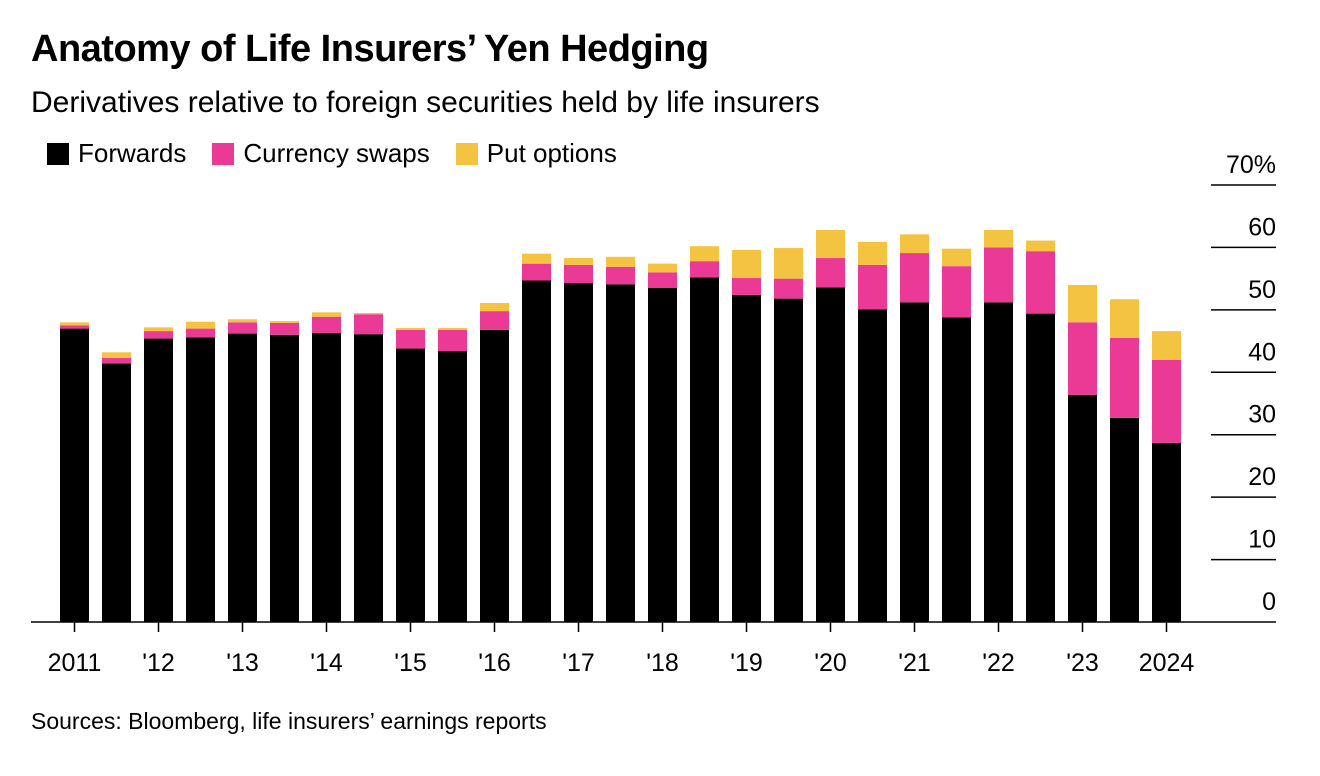 The width and height of the screenshot is (1320, 776). I want to click on bar-put-options-2011-h1, so click(74, 324).